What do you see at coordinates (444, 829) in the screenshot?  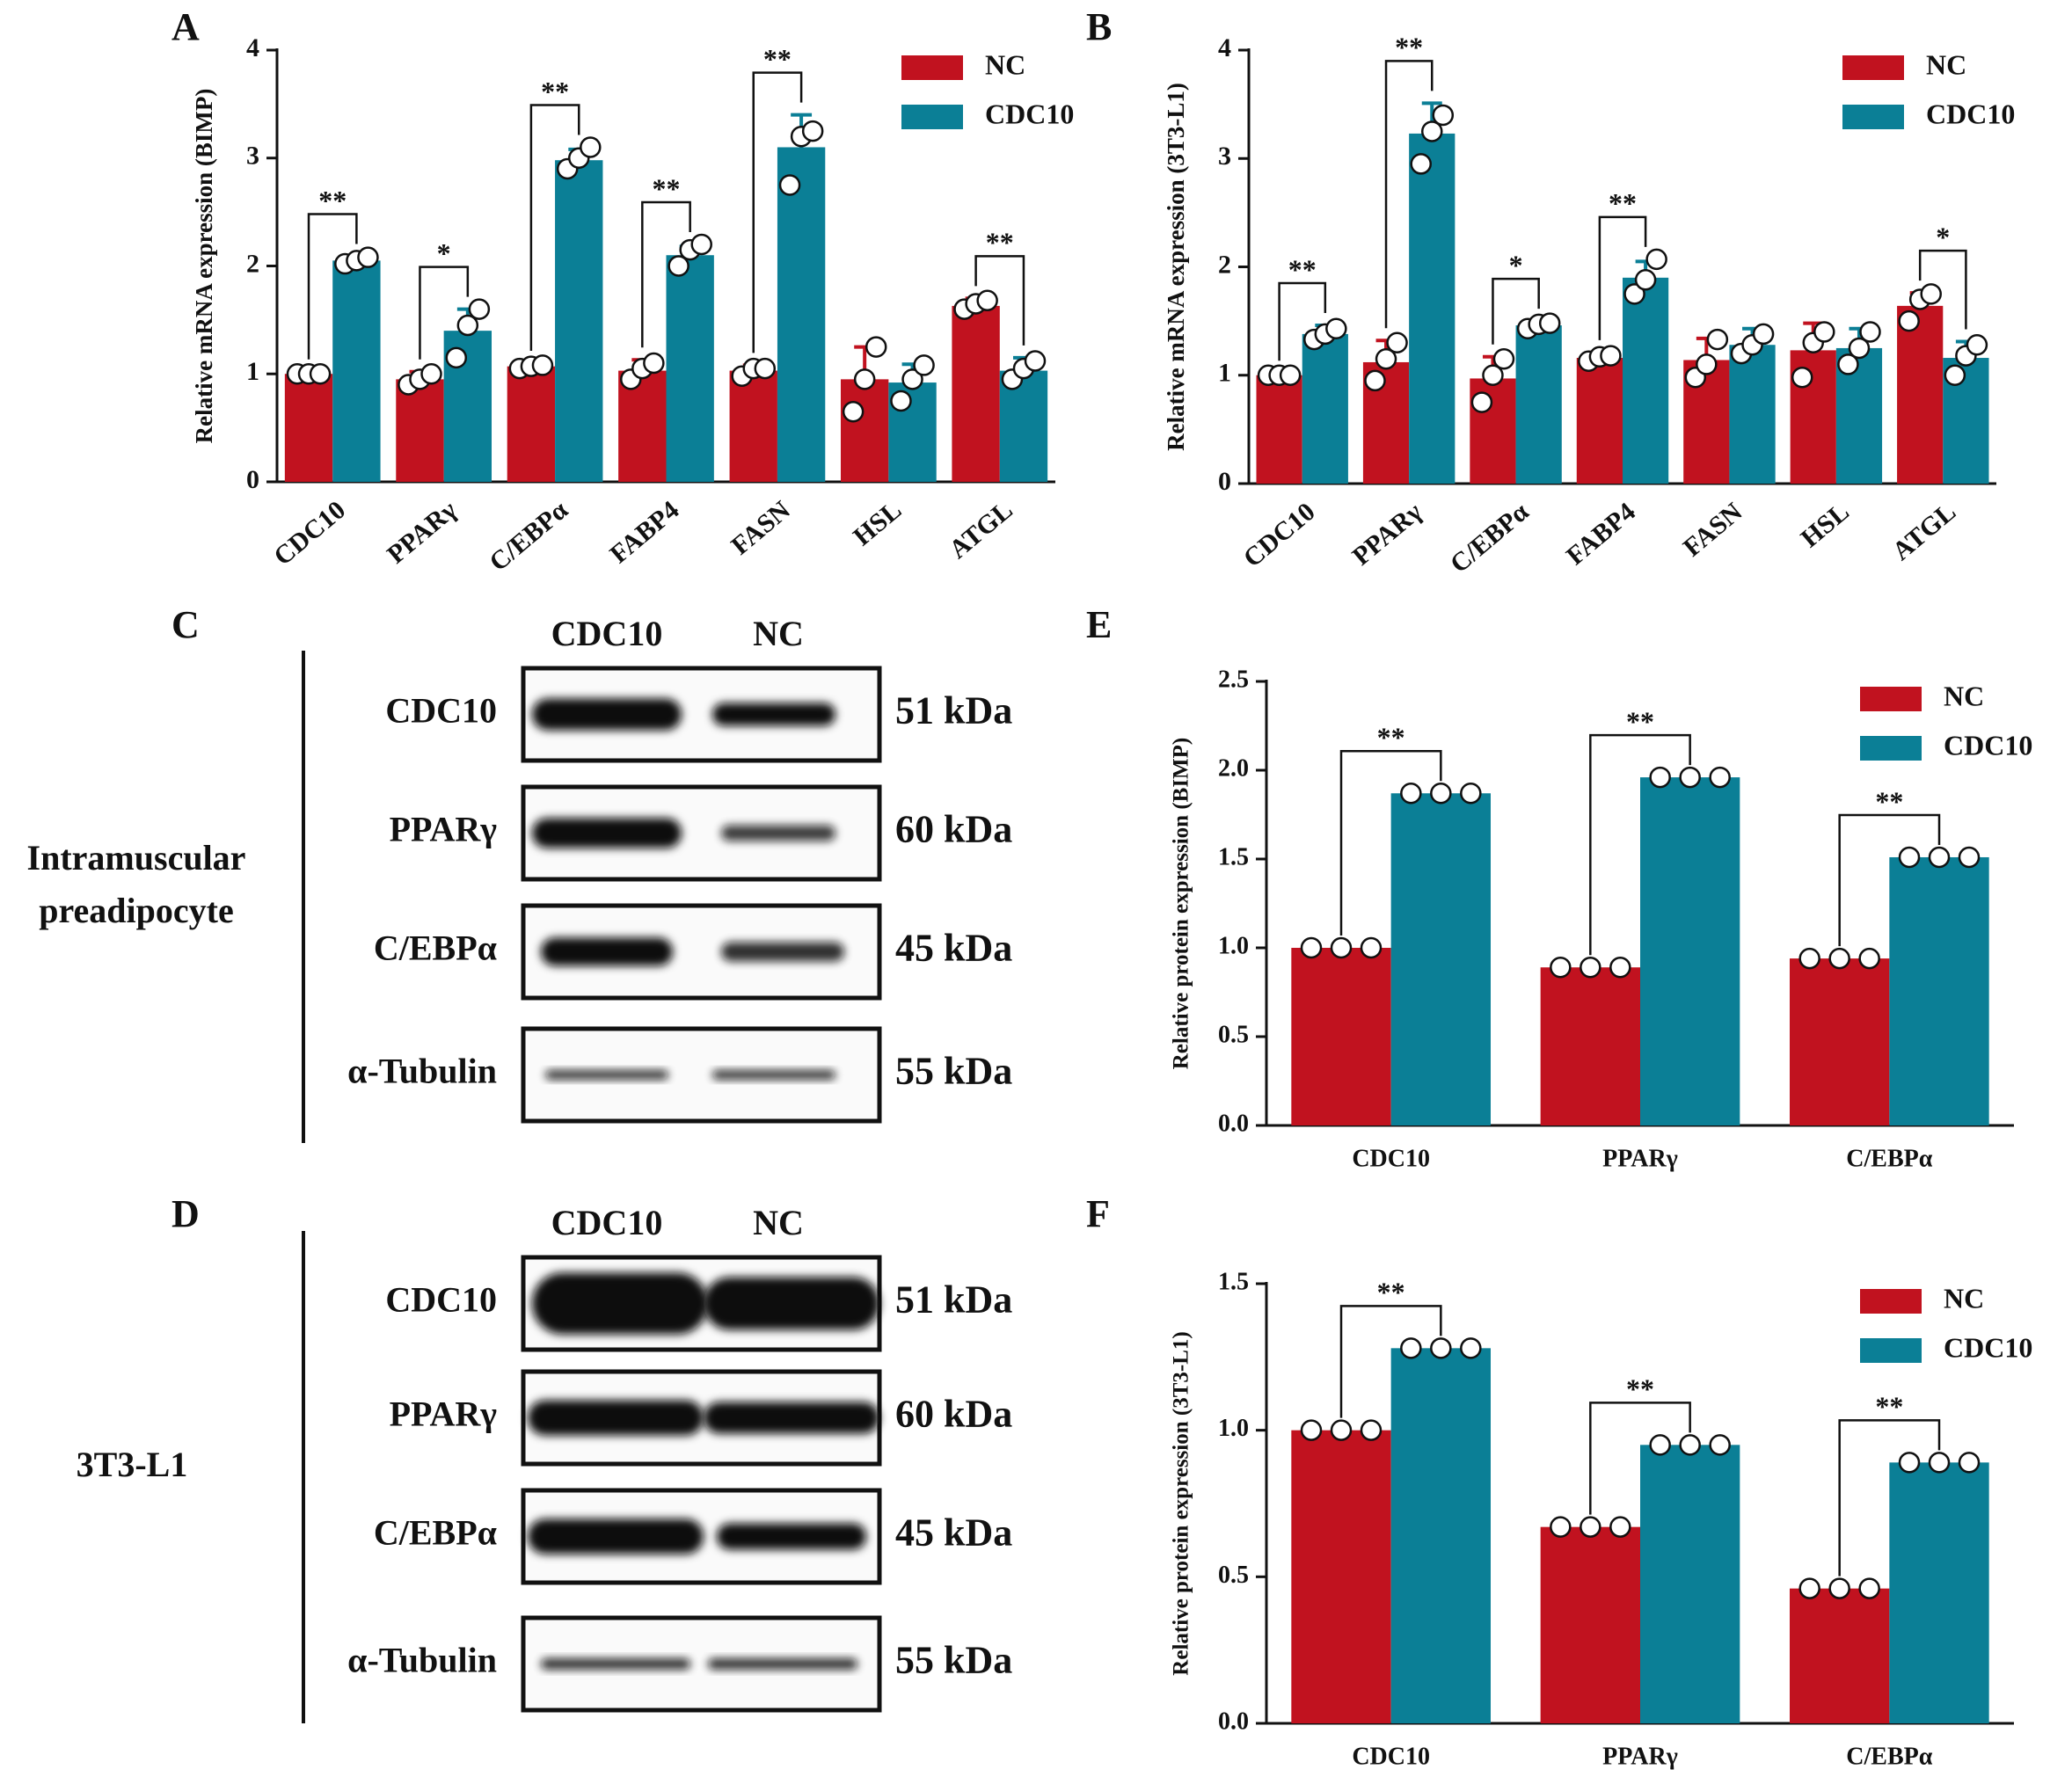 I see `protein-label: PPARγ` at bounding box center [444, 829].